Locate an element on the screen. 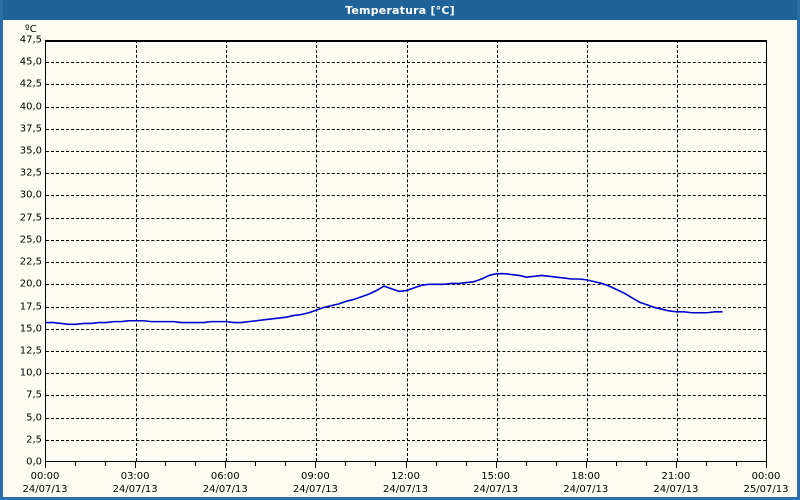 The height and width of the screenshot is (500, 800). x-axis-tick-time: 18:00 is located at coordinates (586, 476).